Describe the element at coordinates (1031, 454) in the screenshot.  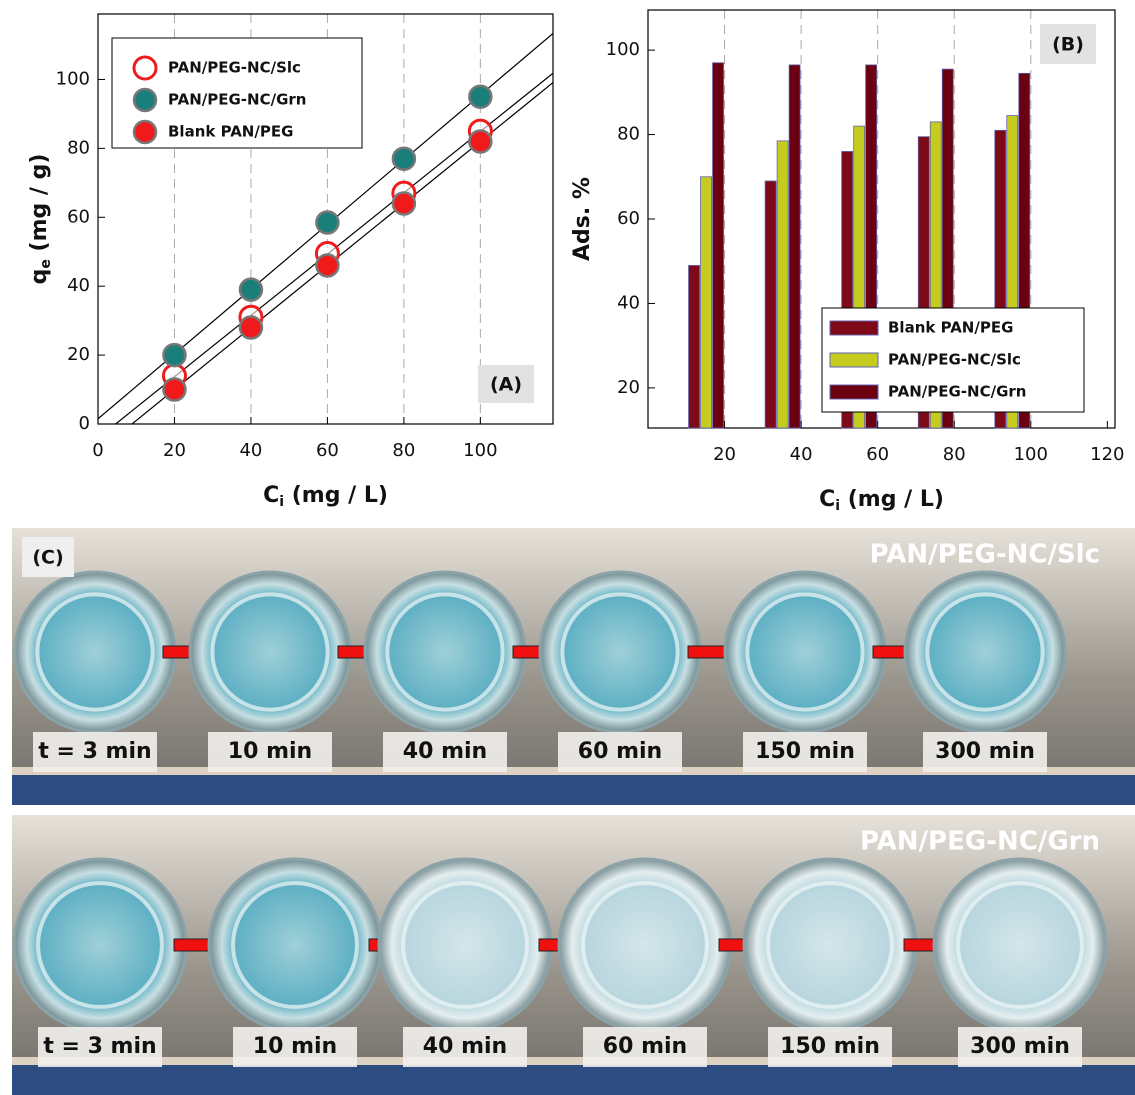
I see `x-tick-label: 100` at that location.